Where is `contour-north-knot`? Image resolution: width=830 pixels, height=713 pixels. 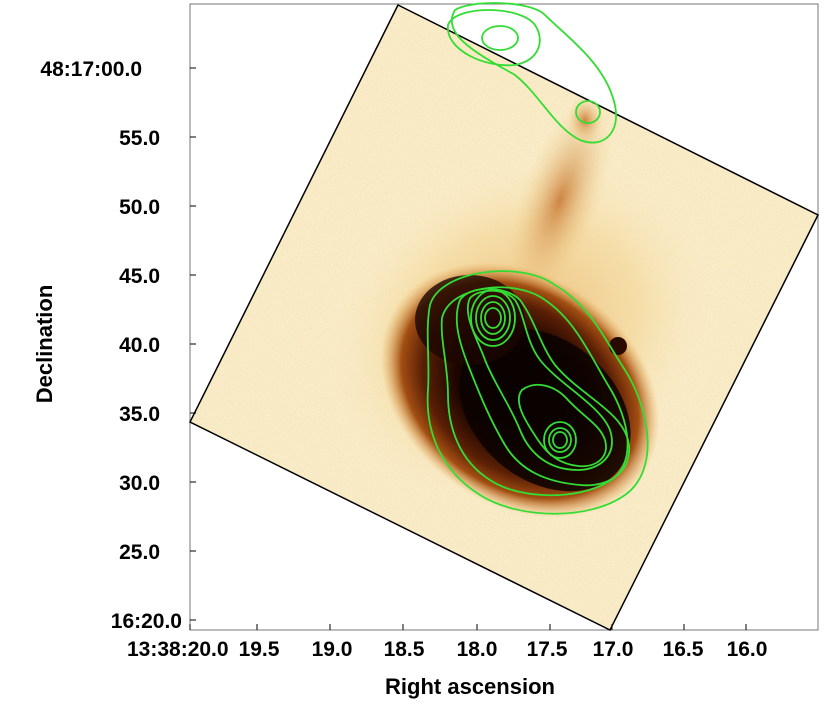 contour-north-knot is located at coordinates (588, 112).